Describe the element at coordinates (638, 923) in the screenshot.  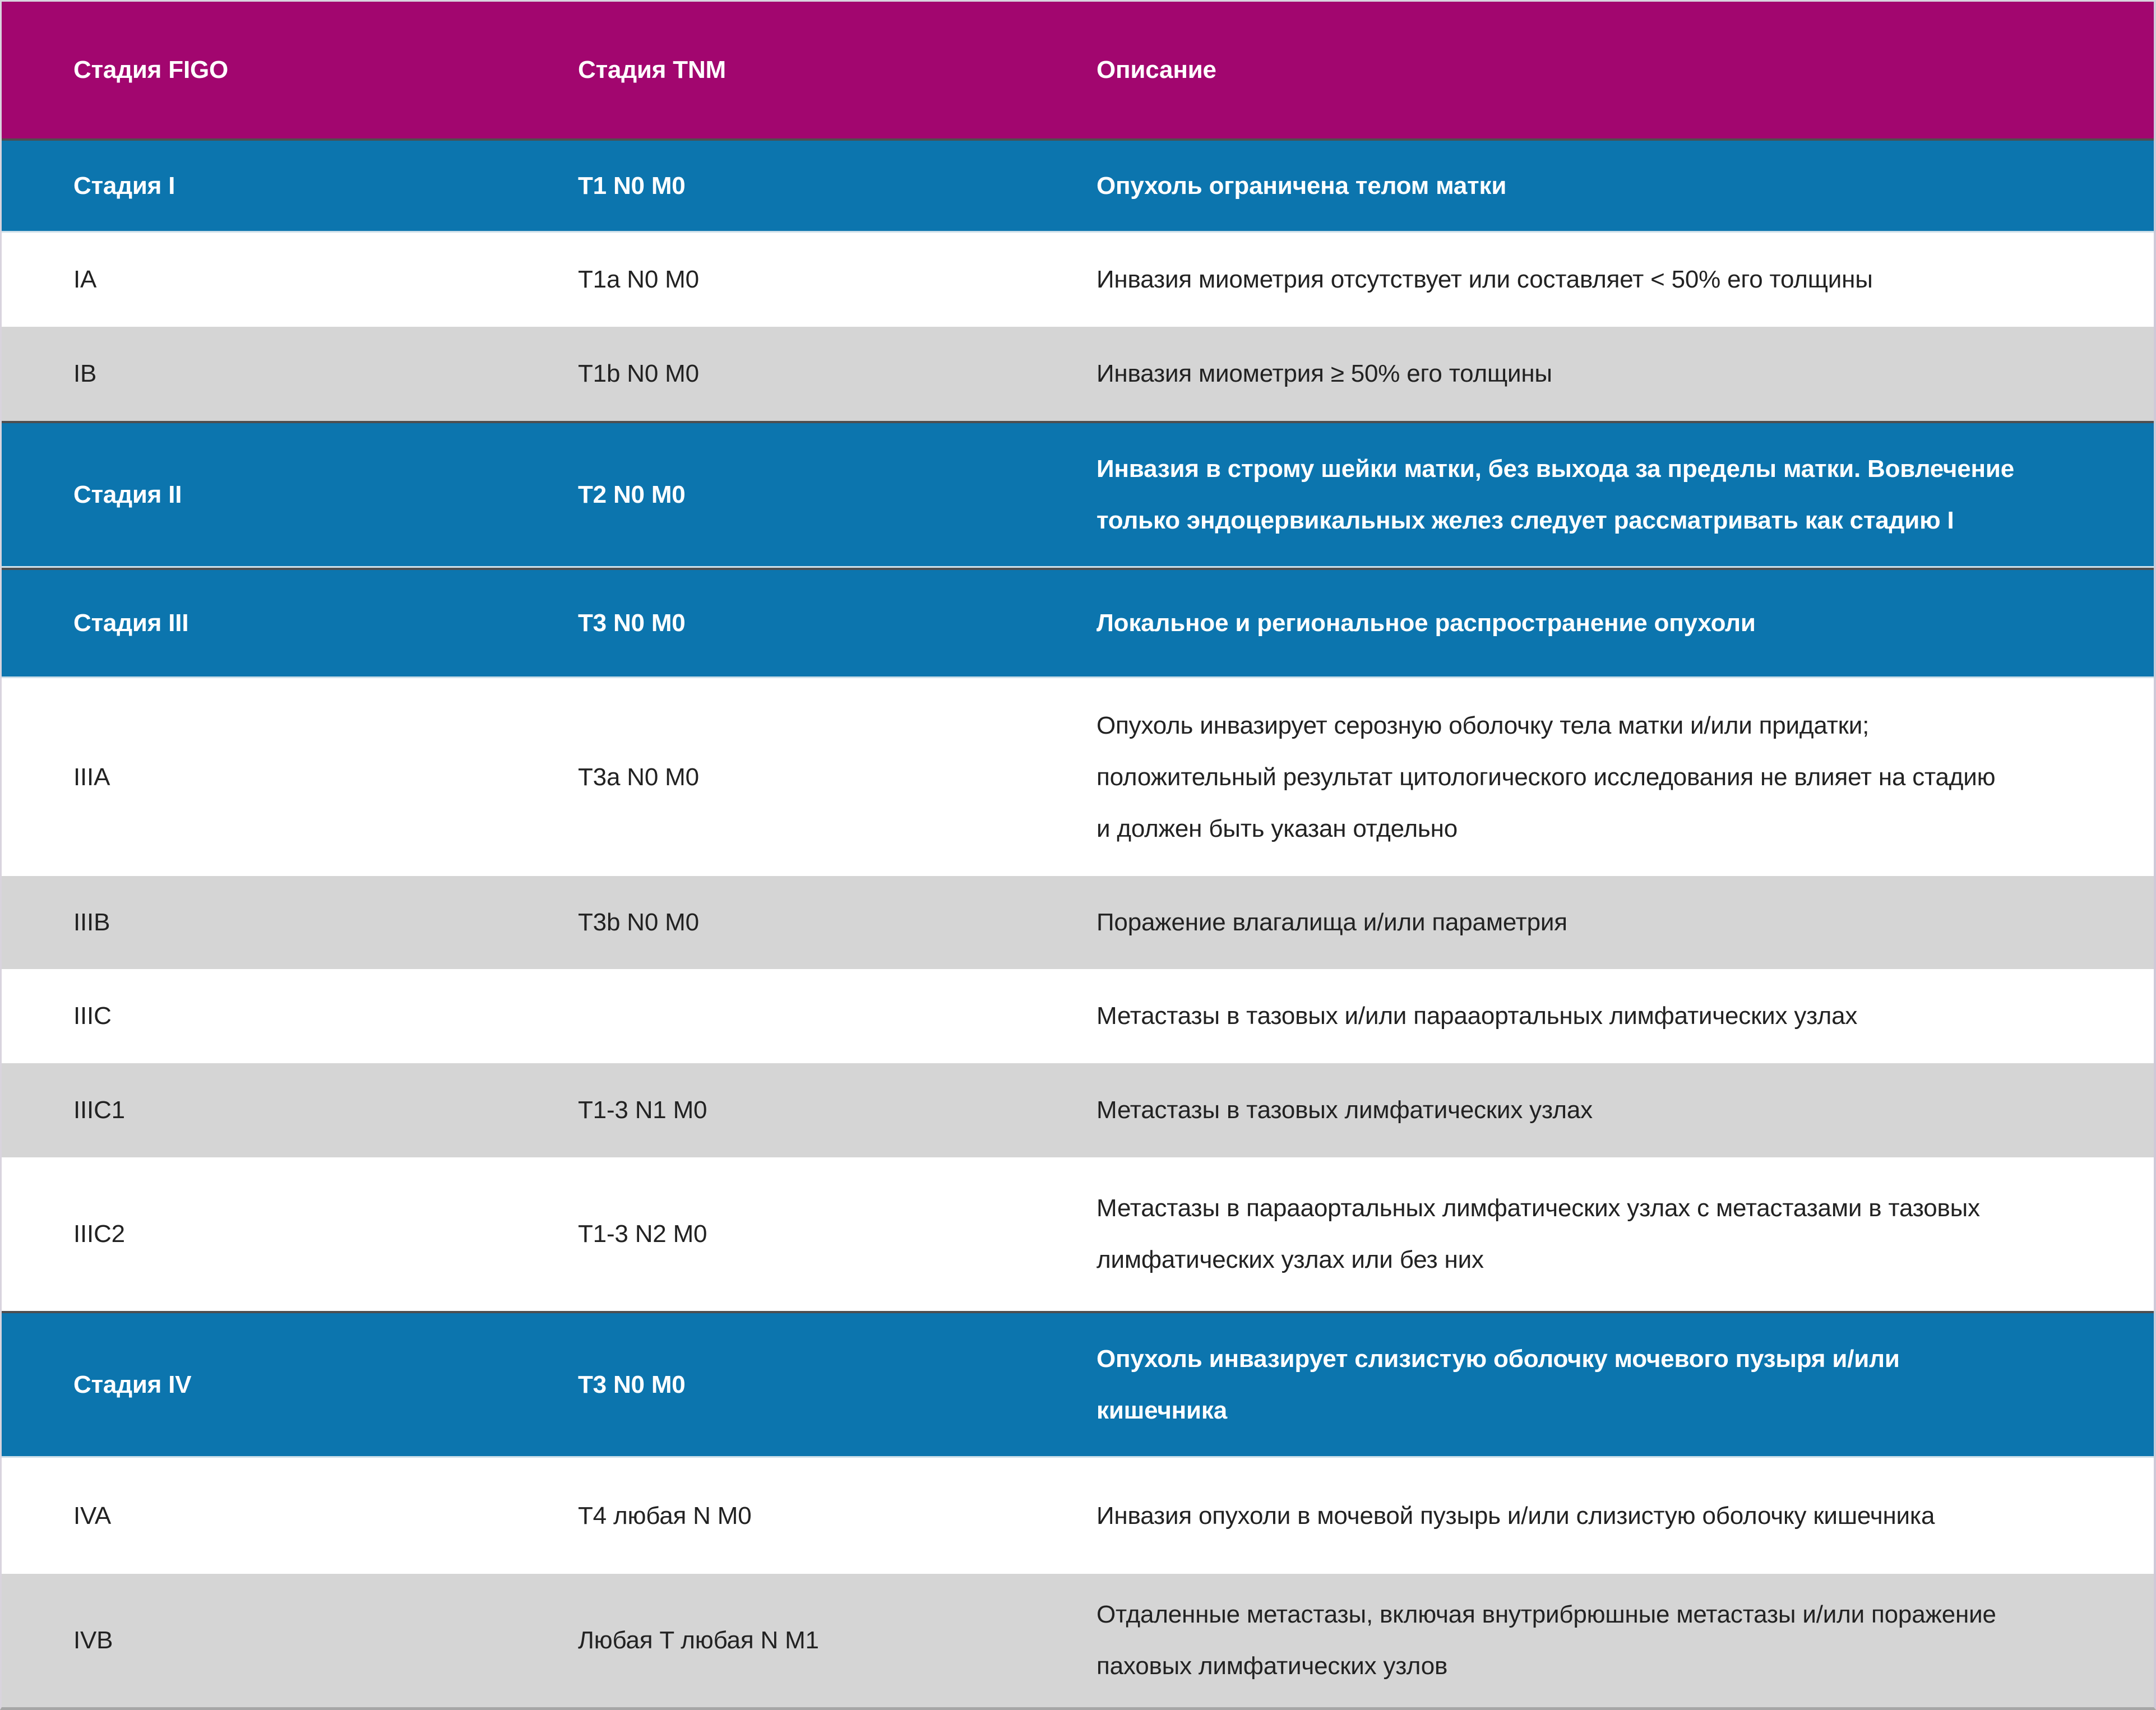
I see `tnm-cell: T3b N0 M0` at that location.